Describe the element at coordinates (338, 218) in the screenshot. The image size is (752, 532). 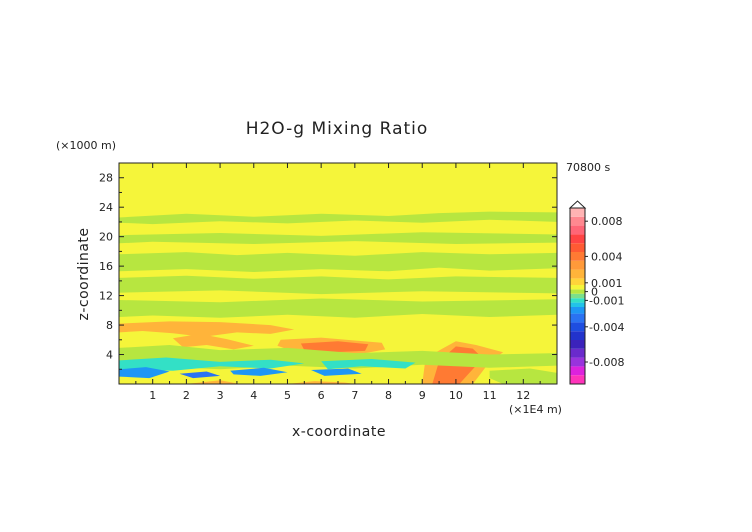
I see `contour-region-green-band-23km` at that location.